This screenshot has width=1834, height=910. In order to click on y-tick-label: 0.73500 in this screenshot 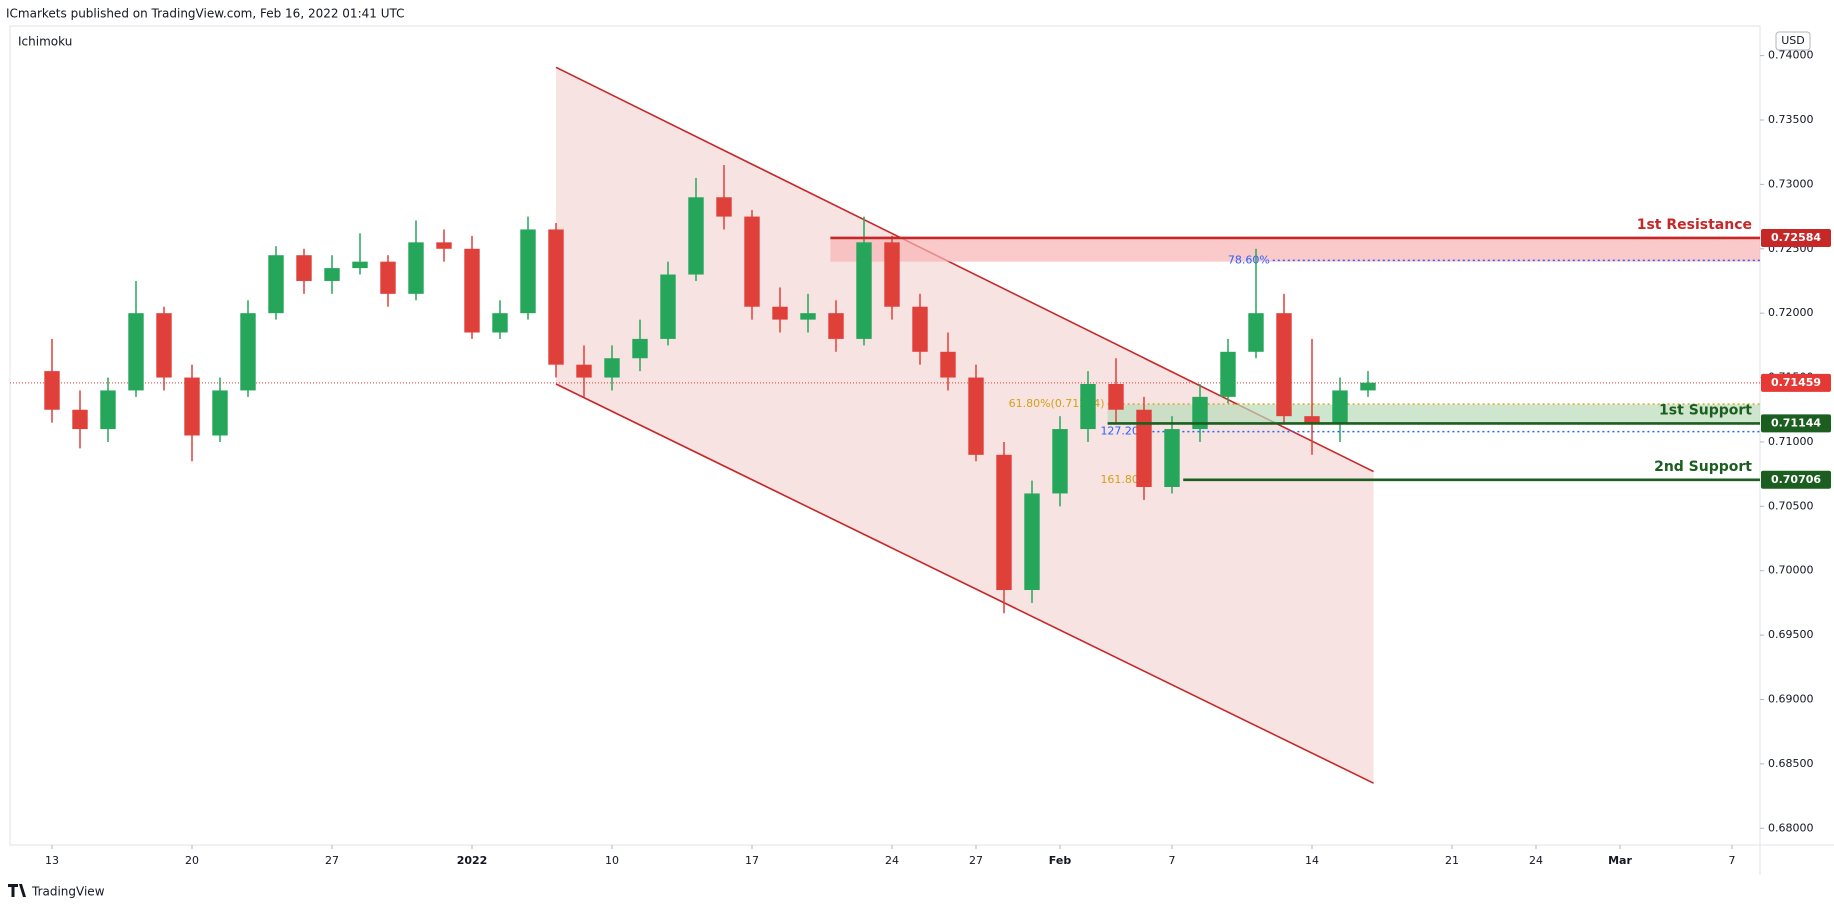, I will do `click(1791, 119)`.